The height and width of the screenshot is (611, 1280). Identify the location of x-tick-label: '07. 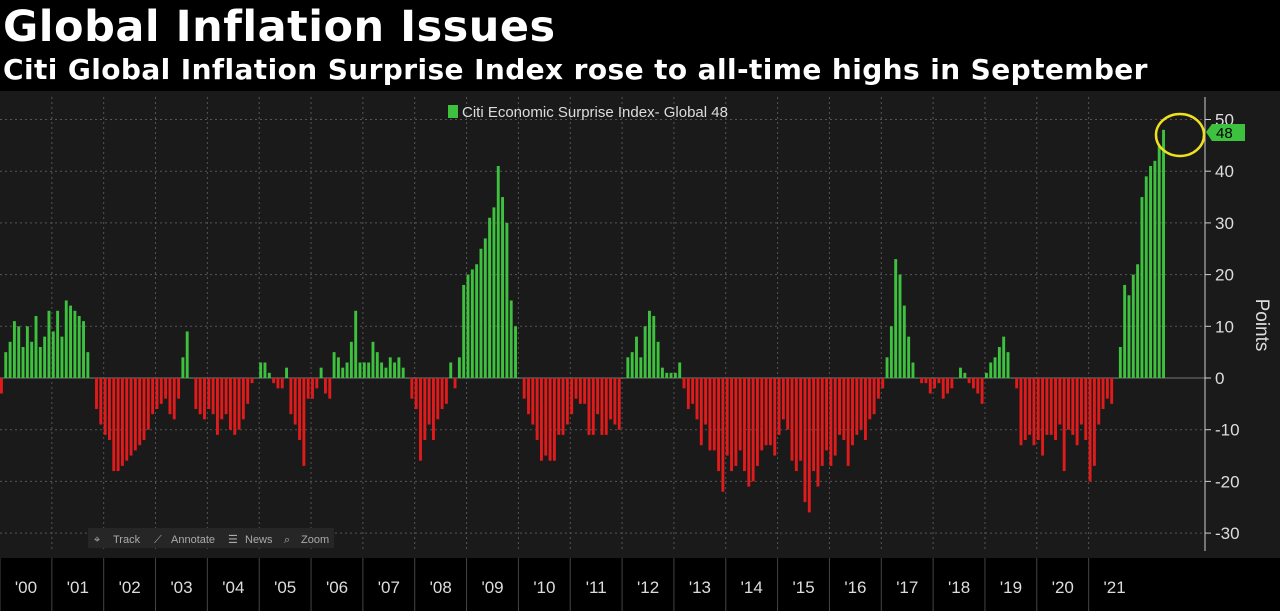
(389, 587).